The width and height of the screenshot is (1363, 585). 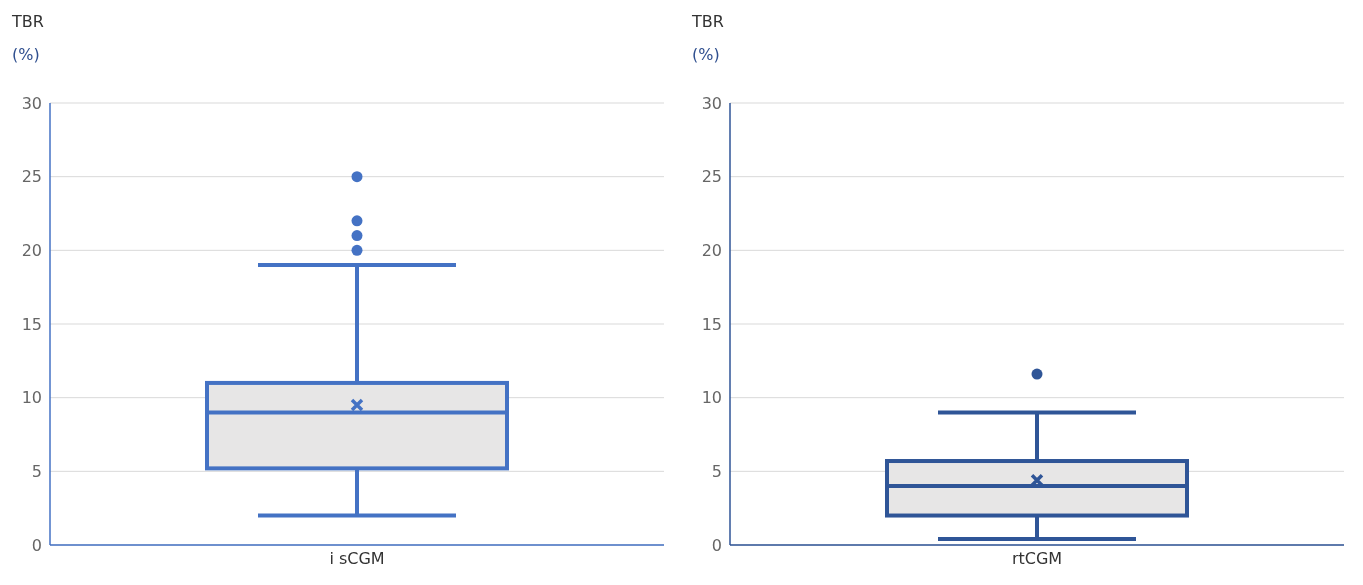 I want to click on x-tick-label: i sCGM, so click(x=357, y=559).